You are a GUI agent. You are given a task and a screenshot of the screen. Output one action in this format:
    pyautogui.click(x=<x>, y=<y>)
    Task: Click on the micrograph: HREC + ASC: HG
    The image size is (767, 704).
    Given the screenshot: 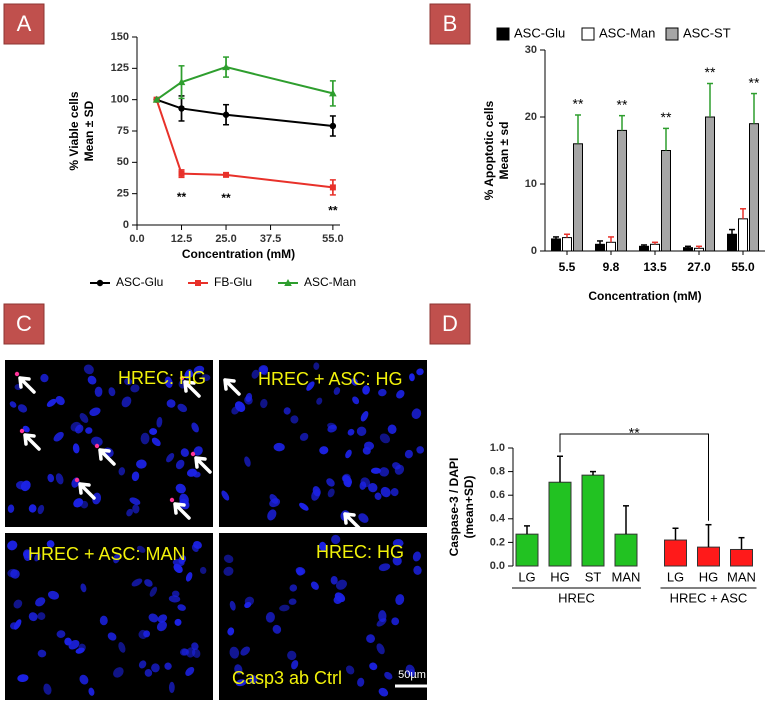 What is the action you would take?
    pyautogui.click(x=323, y=445)
    